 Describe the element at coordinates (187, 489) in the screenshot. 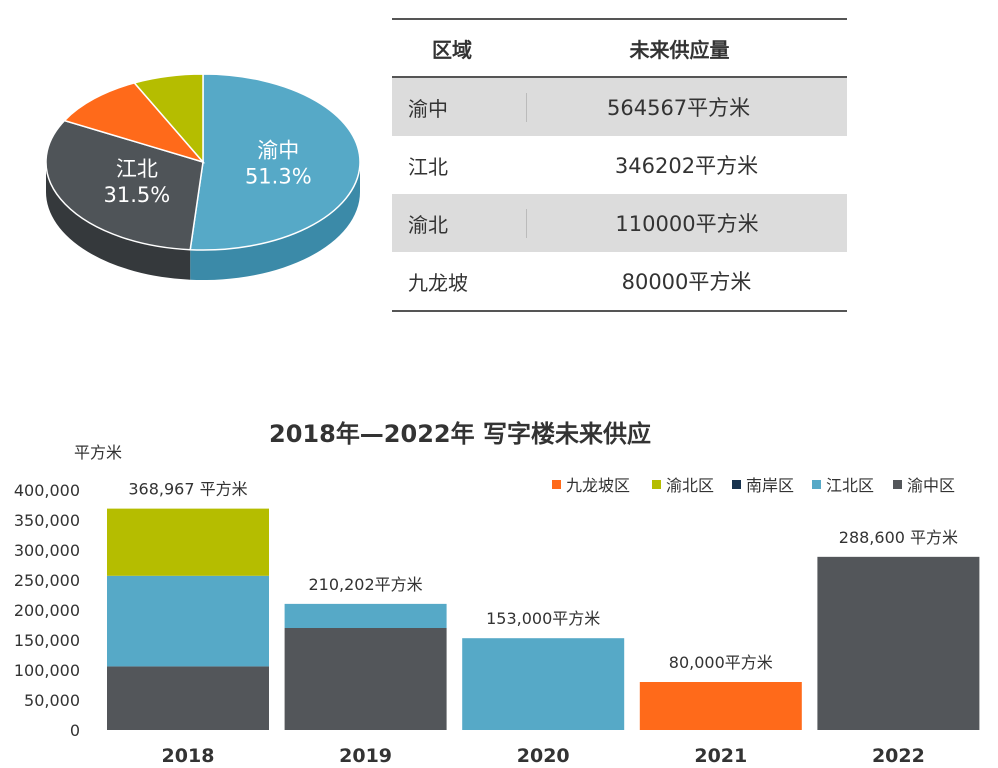

I see `bar-total-label: 368,967 平方米` at that location.